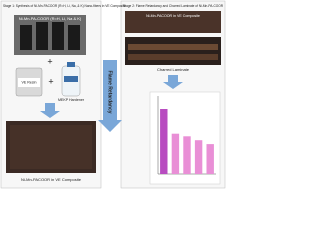 The width and height of the screenshot is (320, 240). I want to click on powder-label: Ni-Mn-PA-COOR (R=H, Li, Na & K), so click(50, 18).